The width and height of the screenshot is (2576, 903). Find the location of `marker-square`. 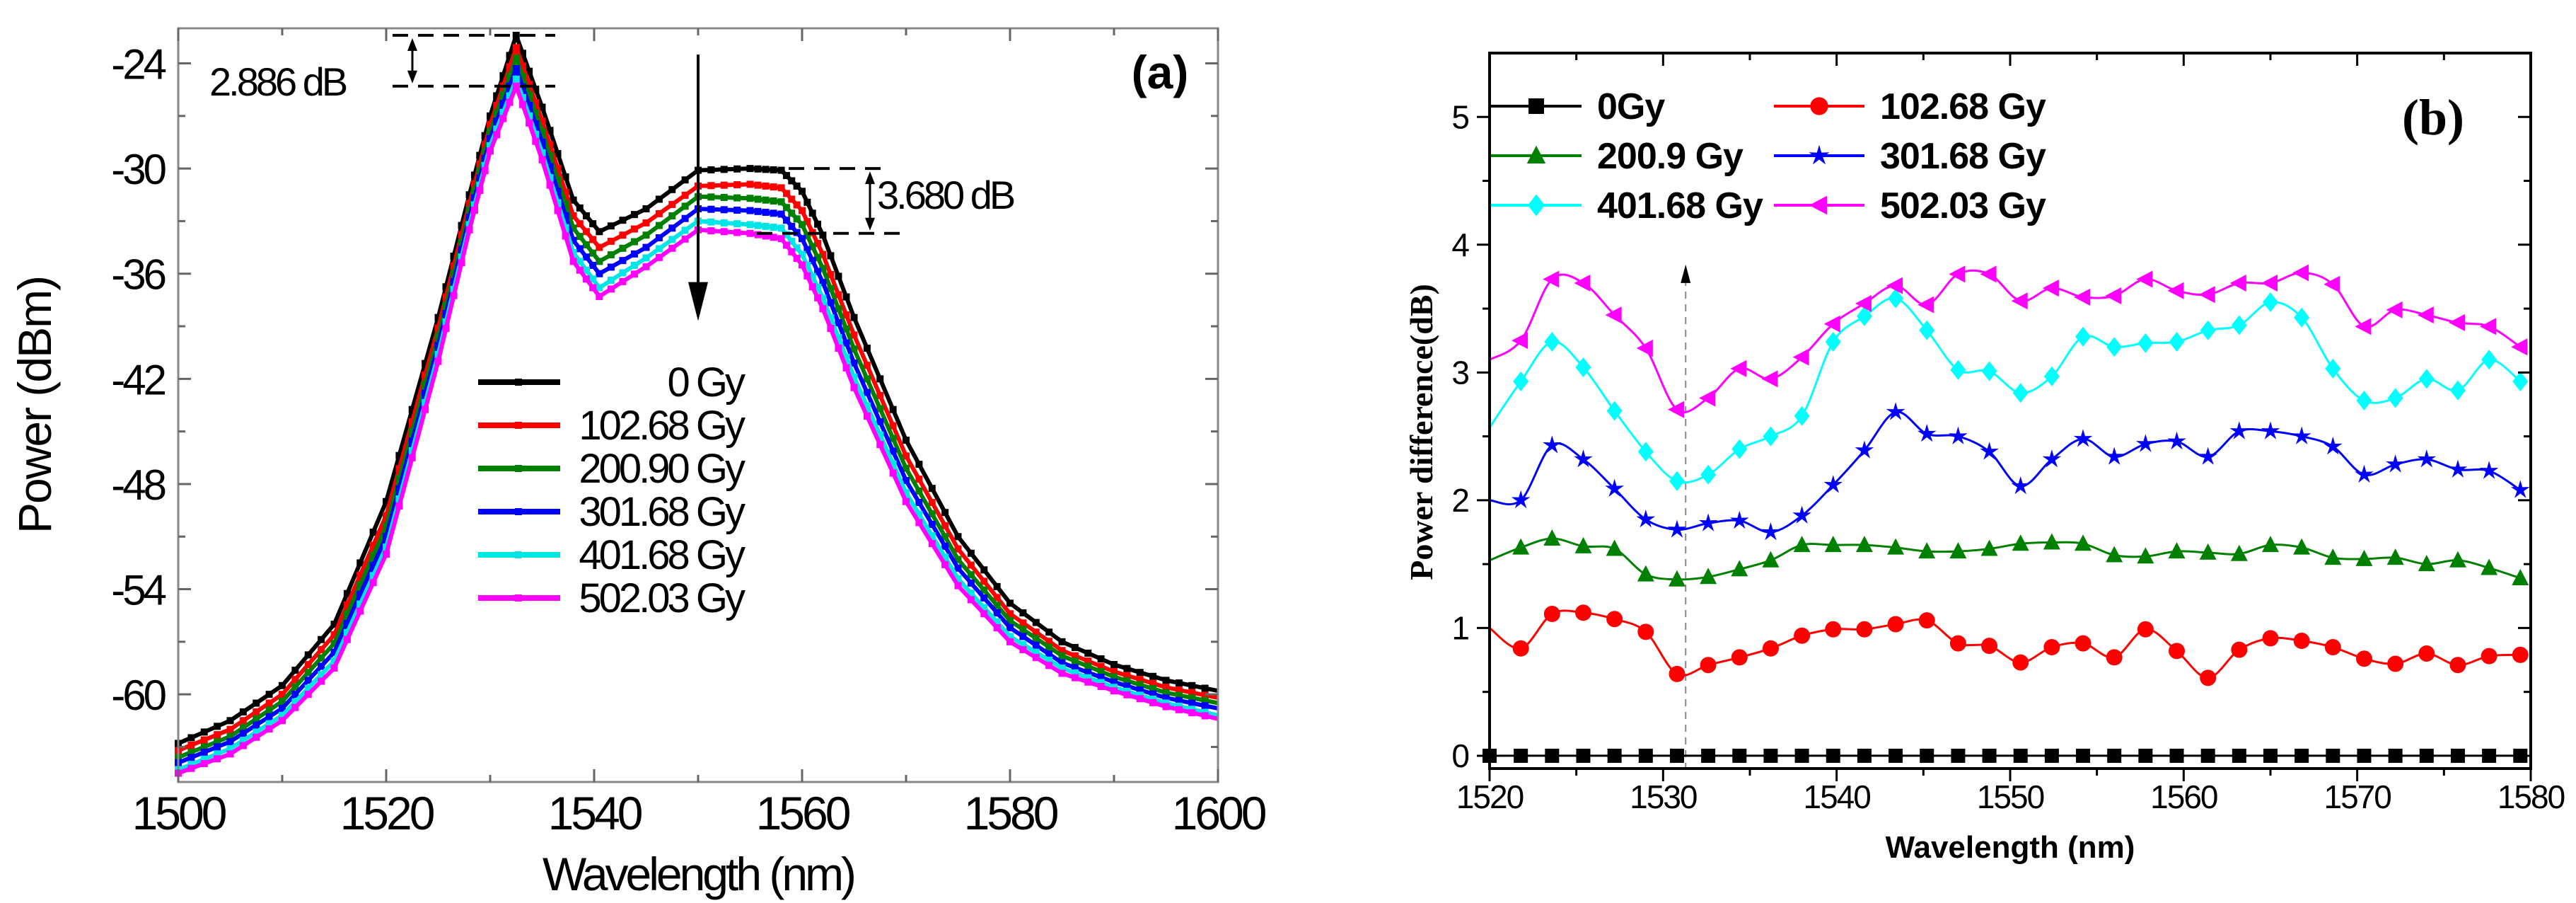

marker-square is located at coordinates (2207, 755).